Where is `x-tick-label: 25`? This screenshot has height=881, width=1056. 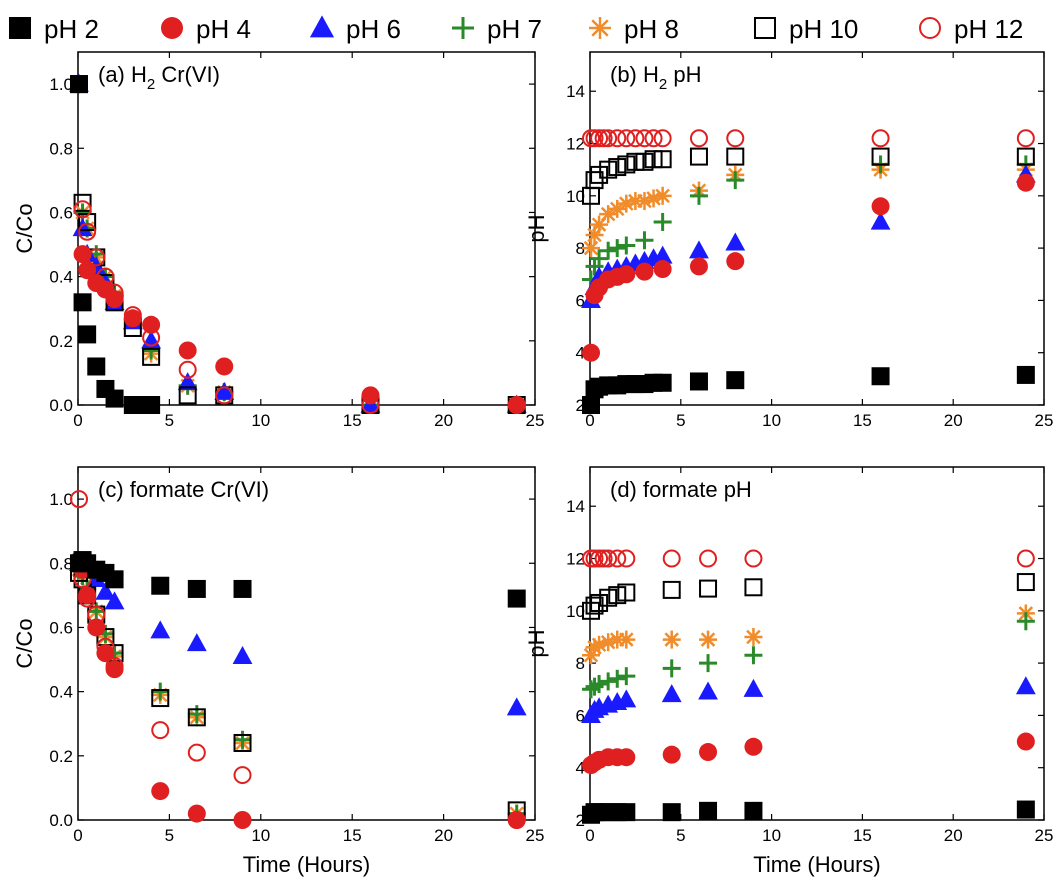
x-tick-label: 25 is located at coordinates (535, 835).